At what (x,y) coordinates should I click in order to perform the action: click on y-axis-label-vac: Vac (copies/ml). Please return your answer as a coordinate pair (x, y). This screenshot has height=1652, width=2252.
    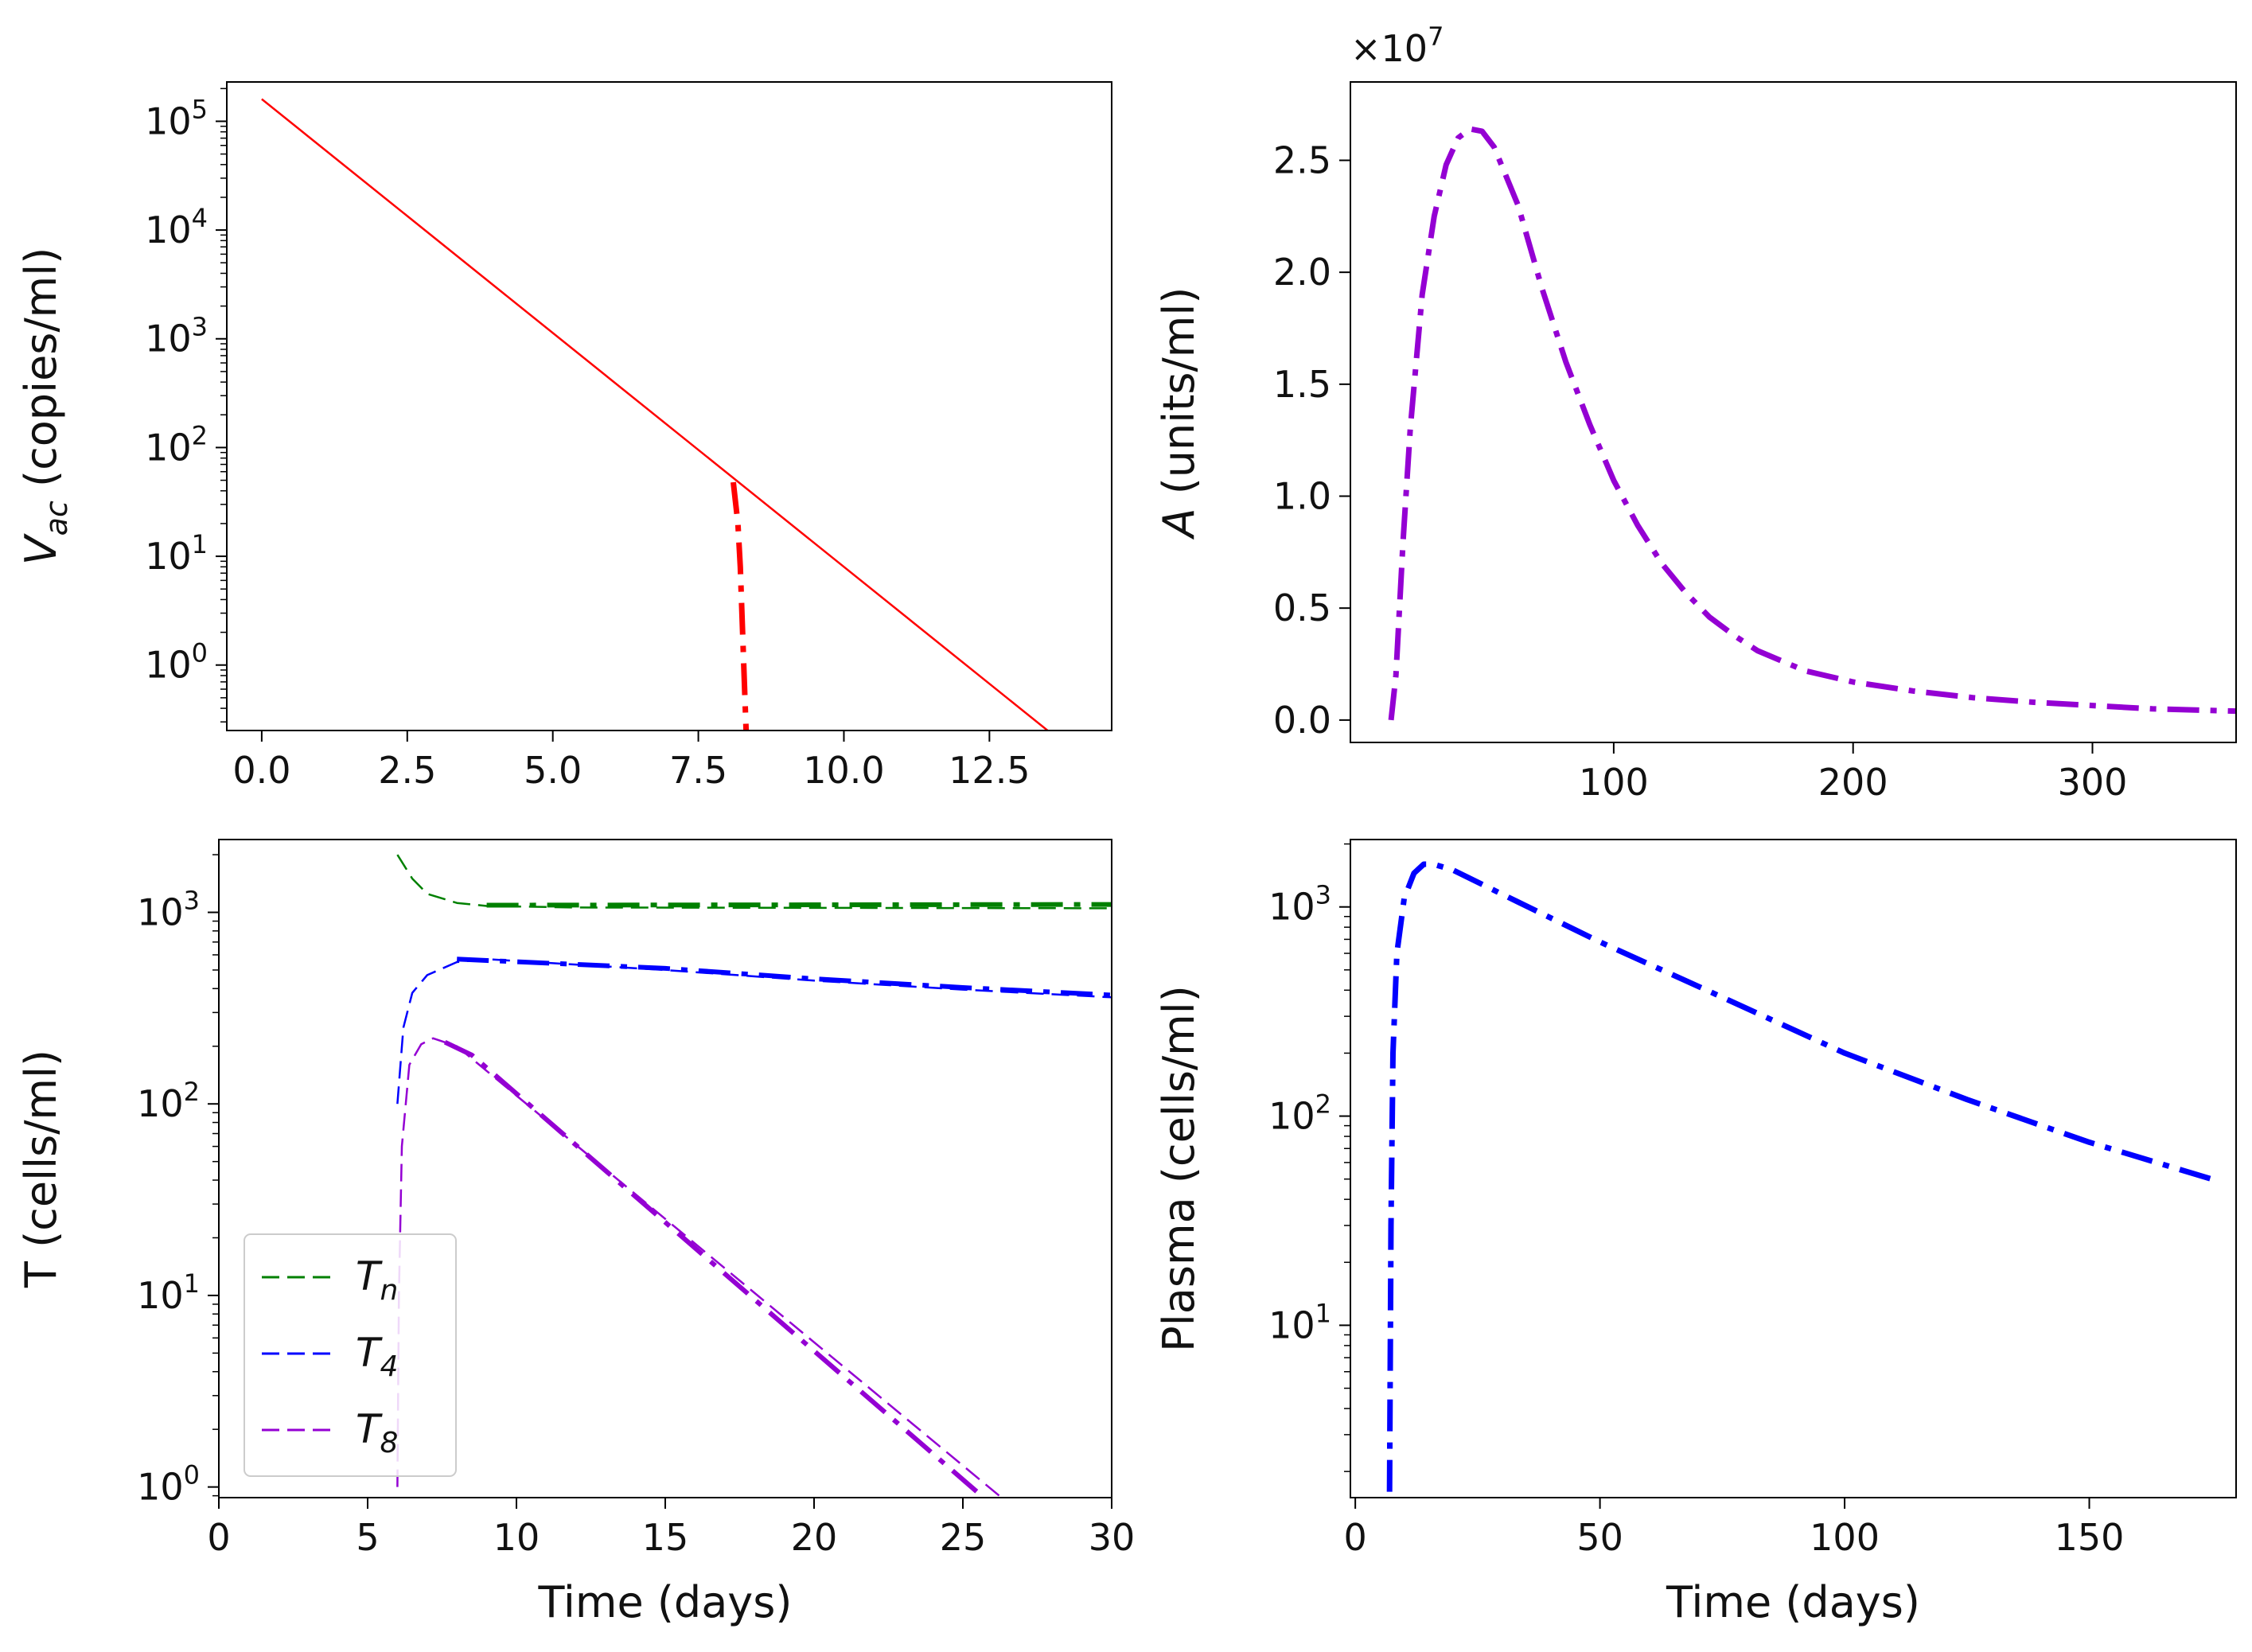
    Looking at the image, I should click on (45, 407).